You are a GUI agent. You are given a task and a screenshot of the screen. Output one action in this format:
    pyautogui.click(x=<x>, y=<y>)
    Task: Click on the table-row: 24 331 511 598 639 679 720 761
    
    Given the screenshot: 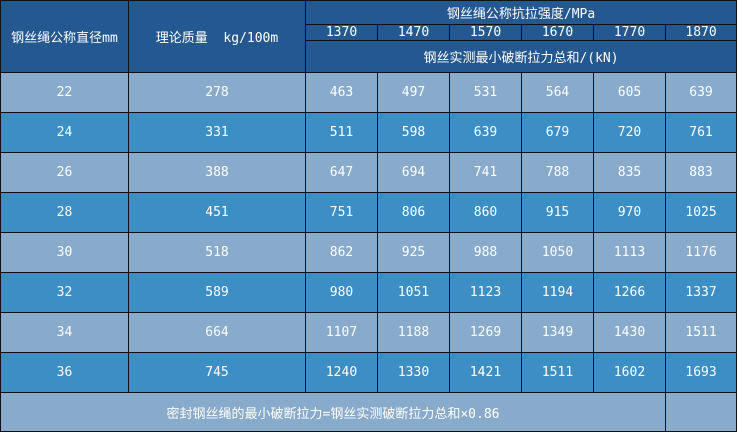 What is the action you would take?
    pyautogui.click(x=369, y=132)
    